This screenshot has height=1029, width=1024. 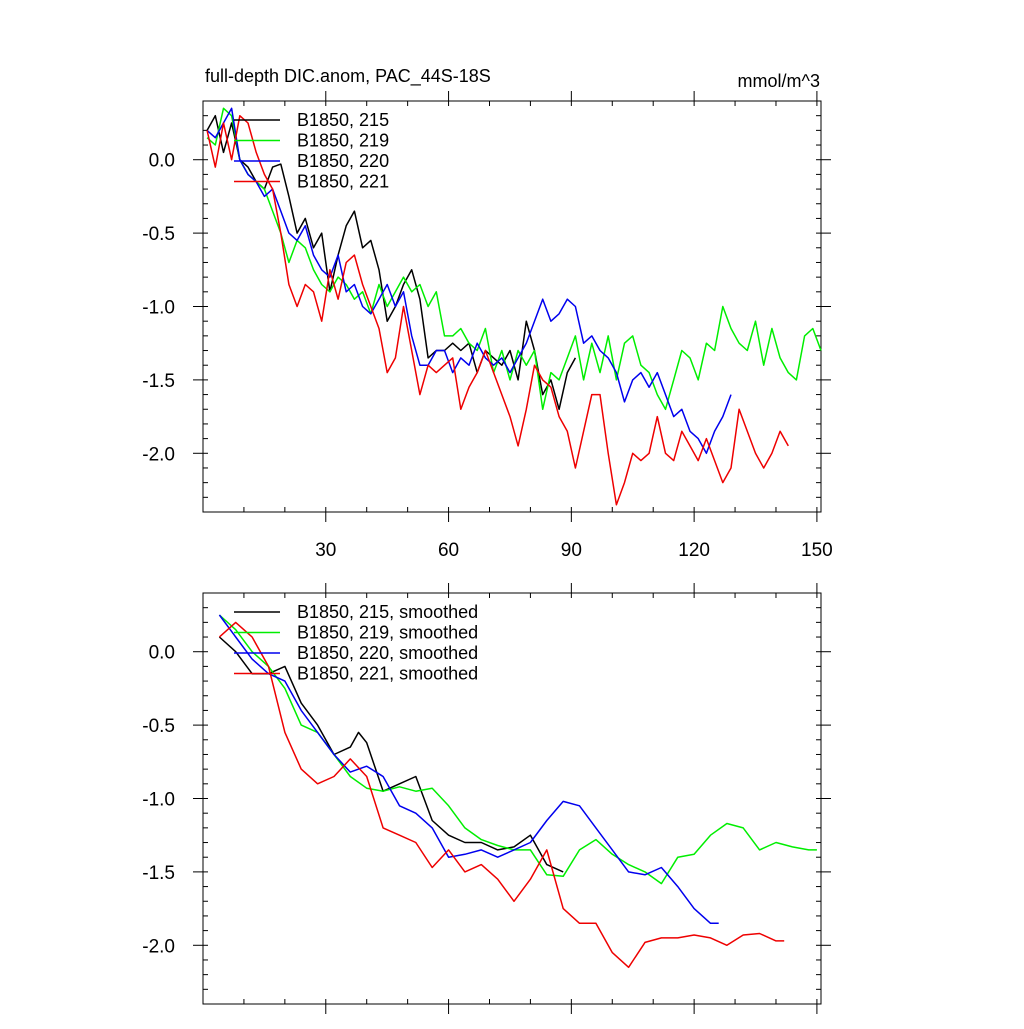 I want to click on x-tick-label: 120, so click(x=694, y=550).